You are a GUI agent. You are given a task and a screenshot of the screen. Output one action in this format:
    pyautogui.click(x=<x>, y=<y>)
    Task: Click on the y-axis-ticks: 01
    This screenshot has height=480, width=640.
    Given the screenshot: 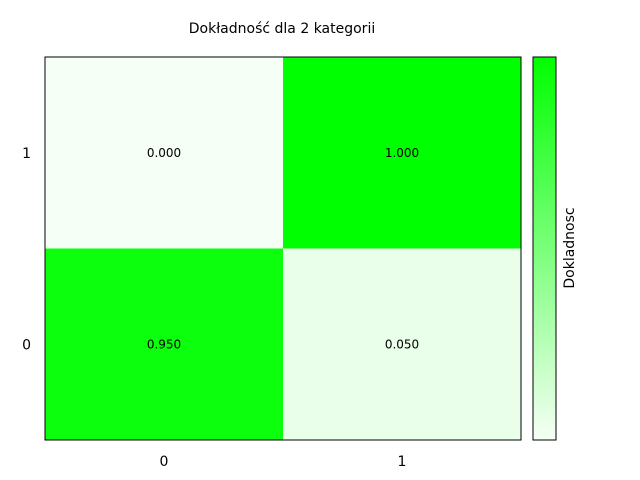 What is the action you would take?
    pyautogui.click(x=26, y=250)
    